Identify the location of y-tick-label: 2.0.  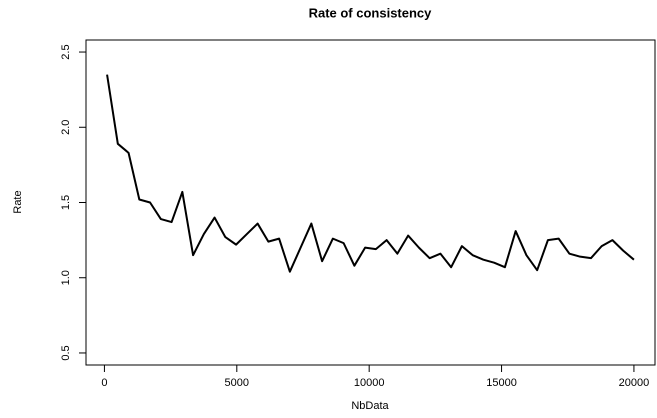
(66, 127).